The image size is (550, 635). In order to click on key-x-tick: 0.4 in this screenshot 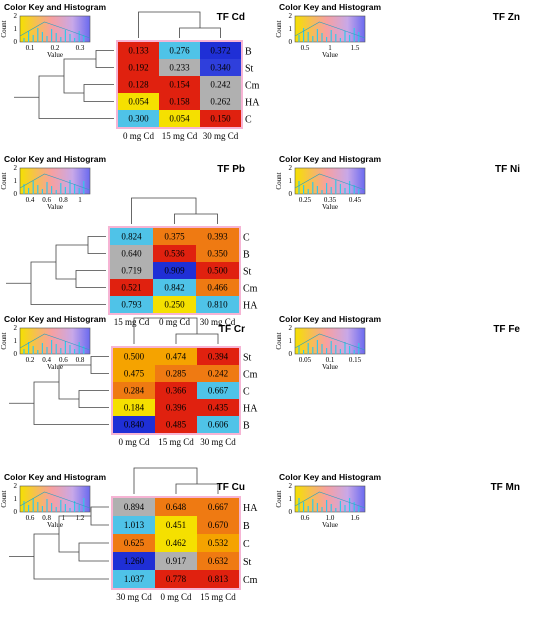, I will do `click(30, 200)`.